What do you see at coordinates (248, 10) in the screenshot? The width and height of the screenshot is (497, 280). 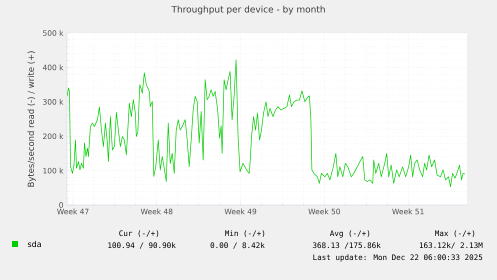 I see `chart-title: Throughput per device - by month` at bounding box center [248, 10].